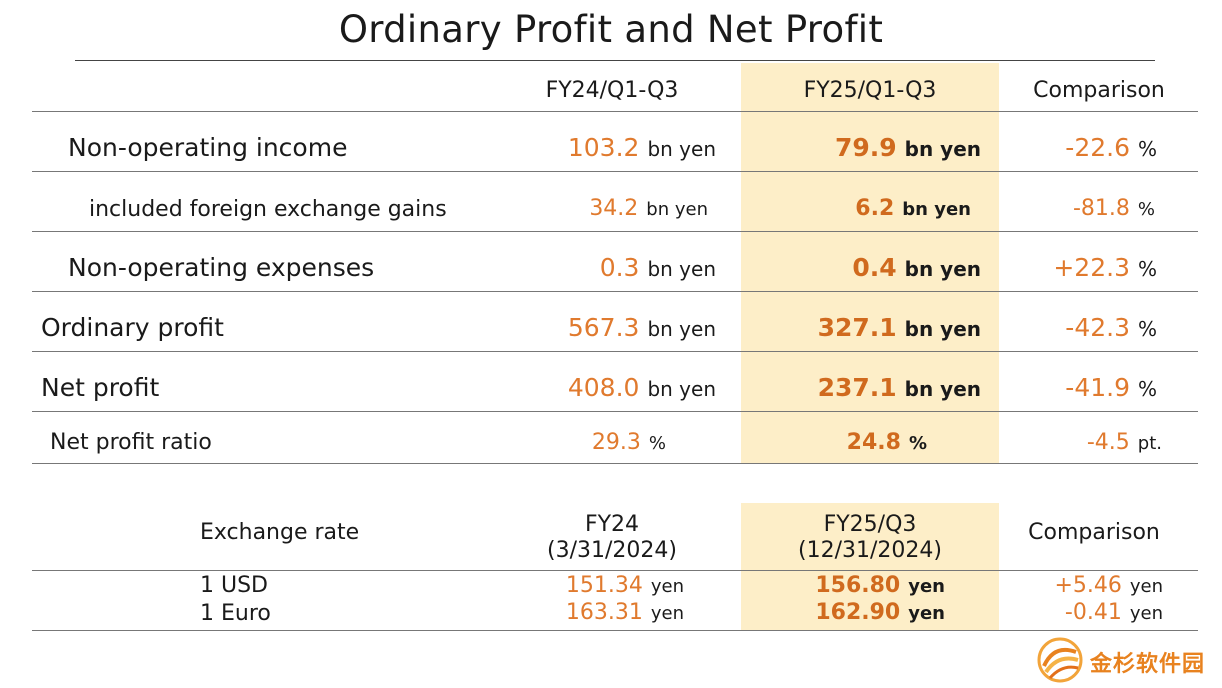 Image resolution: width=1222 pixels, height=688 pixels. Describe the element at coordinates (615, 630) in the screenshot. I see `exchange-table-bottom-rule` at that location.